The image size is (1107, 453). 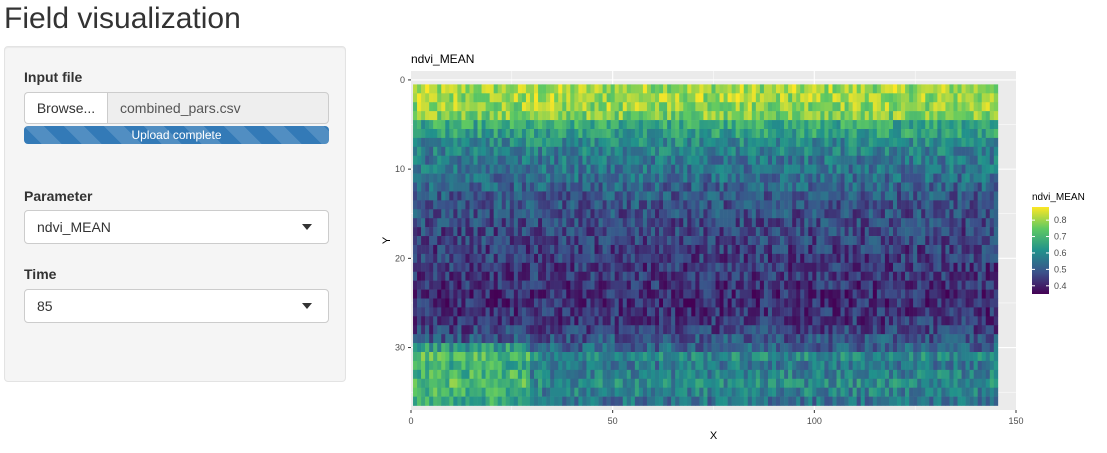 I want to click on page-title: Field visualization, so click(x=122, y=18).